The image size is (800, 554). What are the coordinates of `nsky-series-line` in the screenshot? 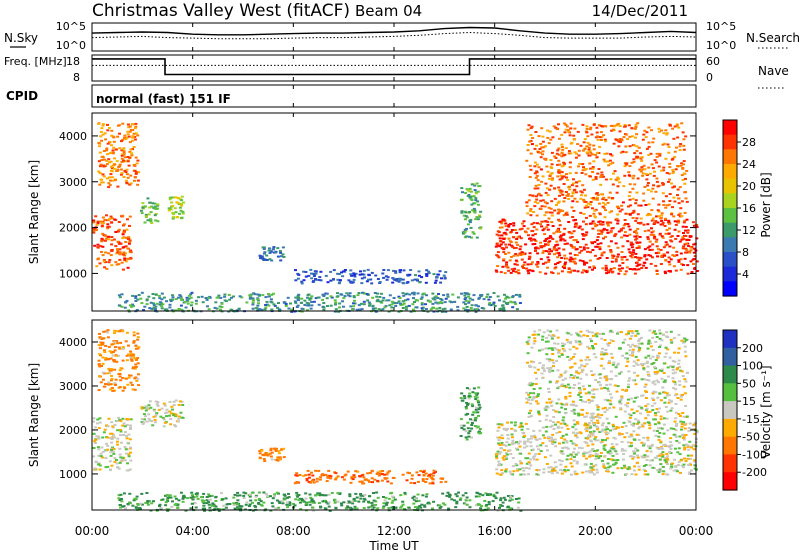 It's located at (394, 31).